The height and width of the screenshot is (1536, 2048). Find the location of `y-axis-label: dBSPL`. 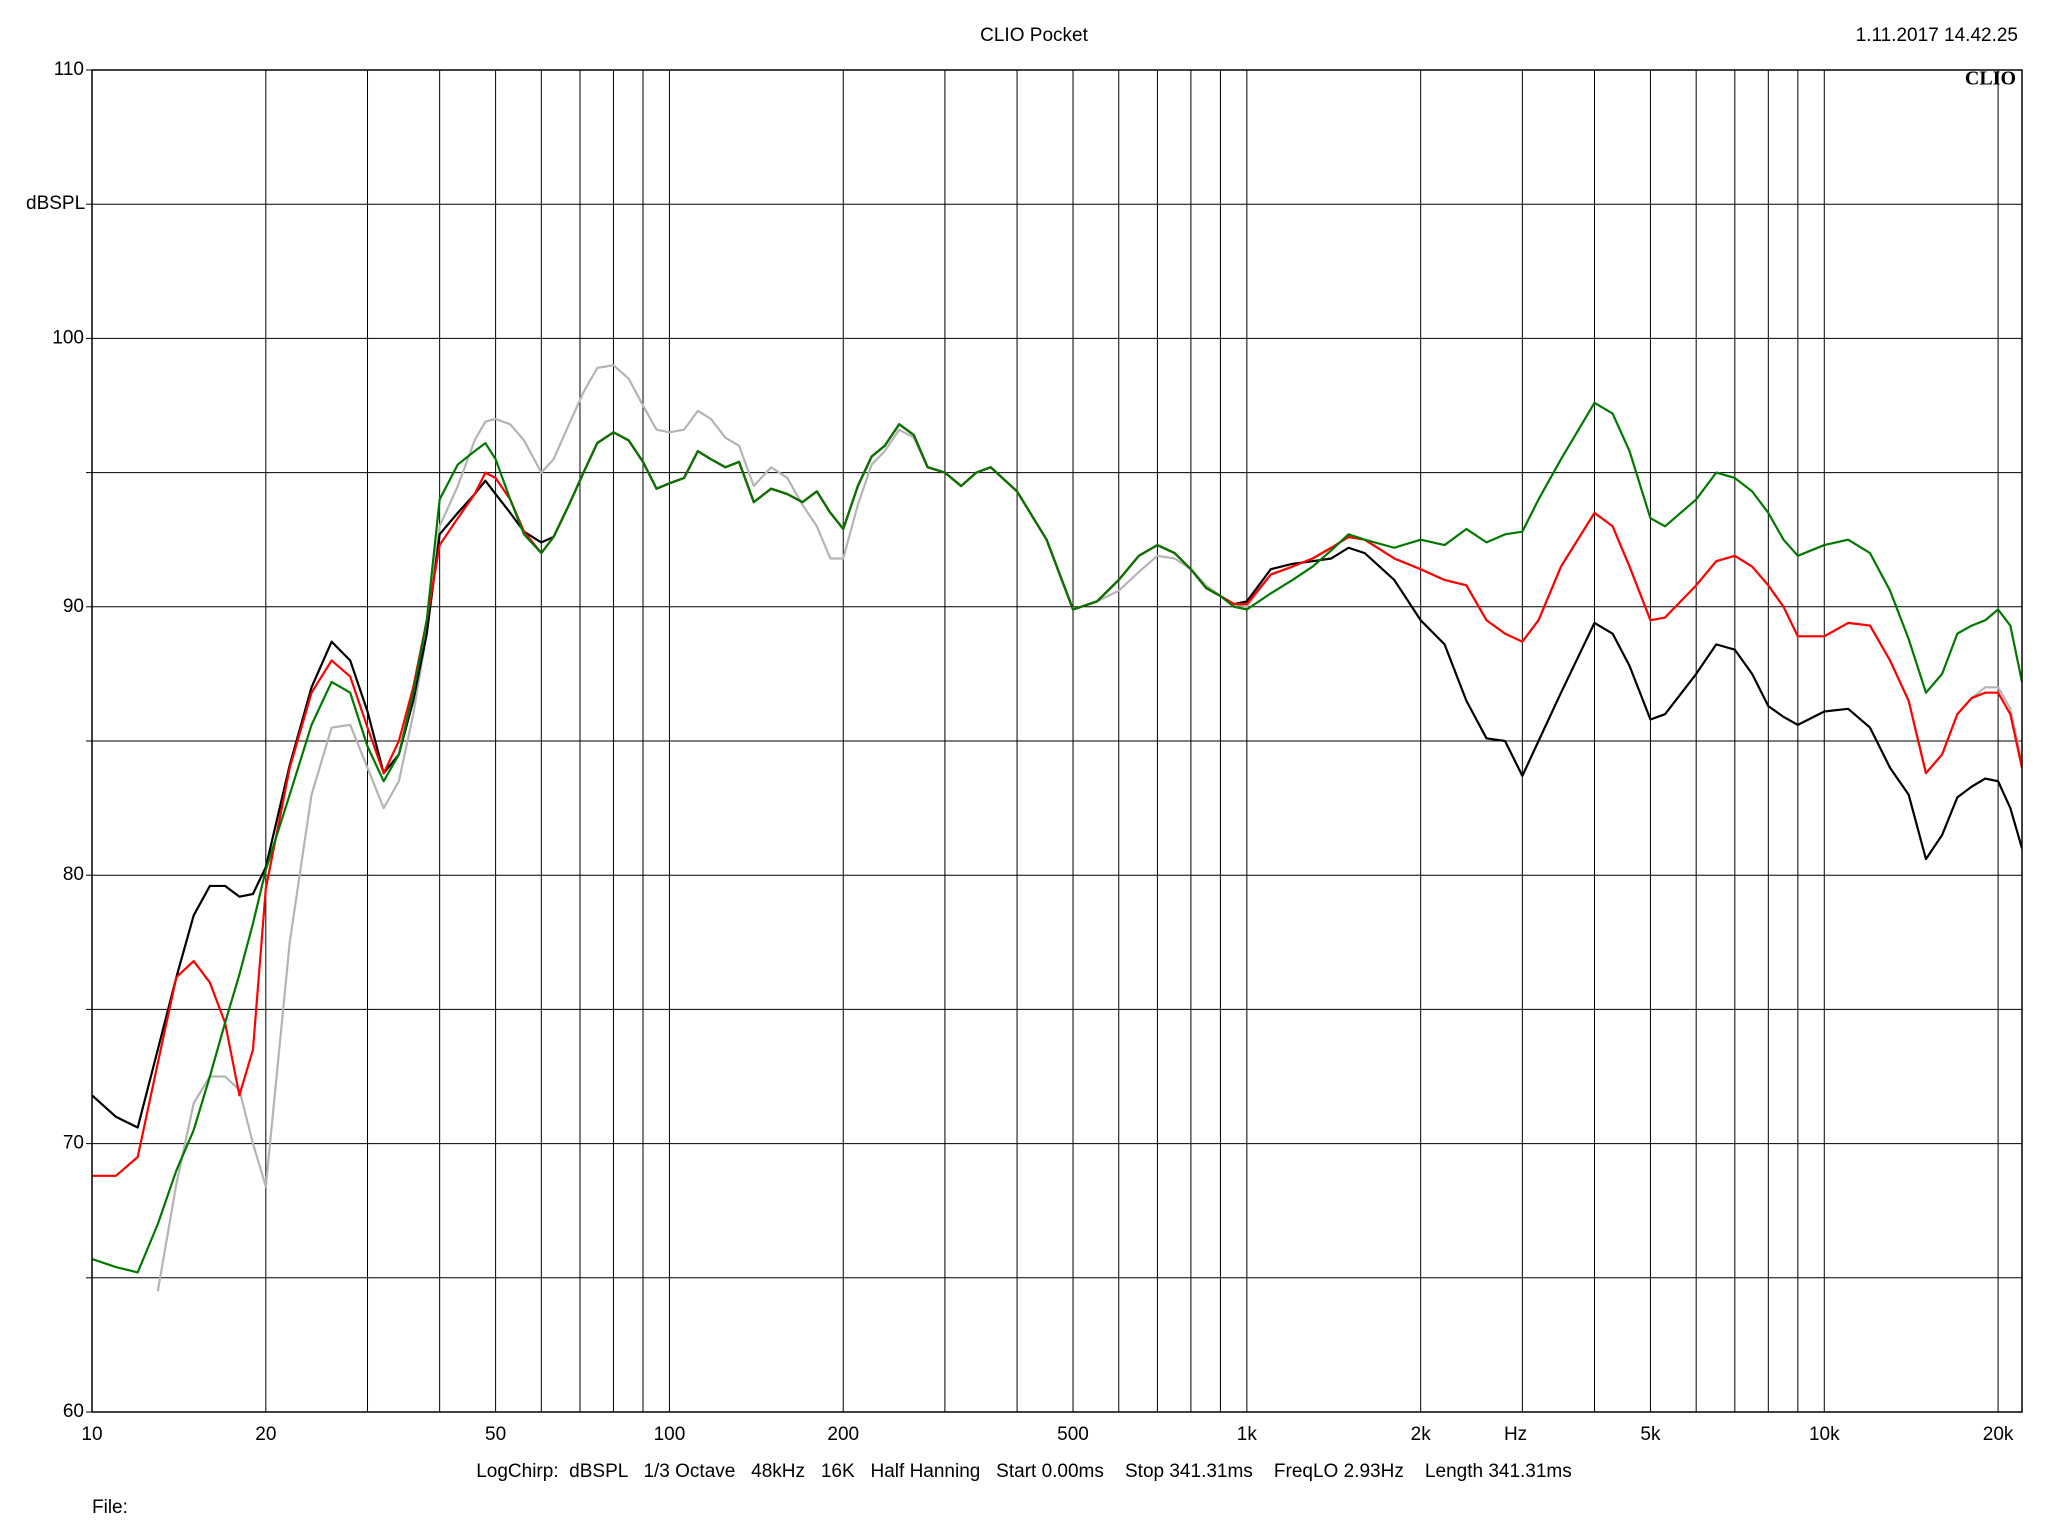

y-axis-label: dBSPL is located at coordinates (55, 203).